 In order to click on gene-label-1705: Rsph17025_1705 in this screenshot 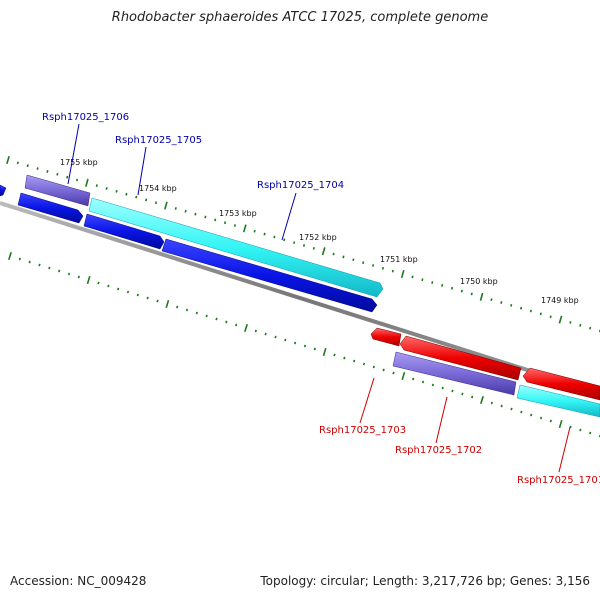, I will do `click(158, 140)`.